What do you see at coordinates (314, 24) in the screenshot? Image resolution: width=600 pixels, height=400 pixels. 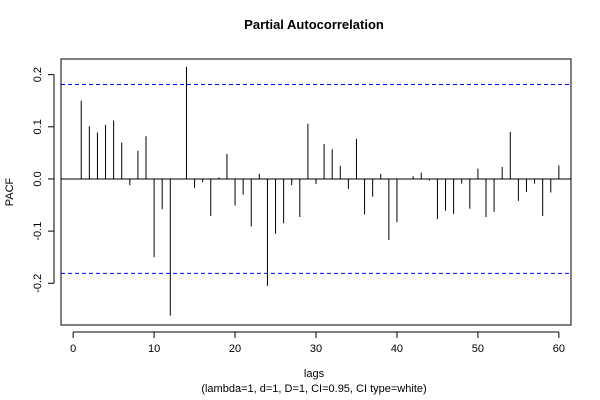 I see `chart-title: Partial Autocorrelation` at bounding box center [314, 24].